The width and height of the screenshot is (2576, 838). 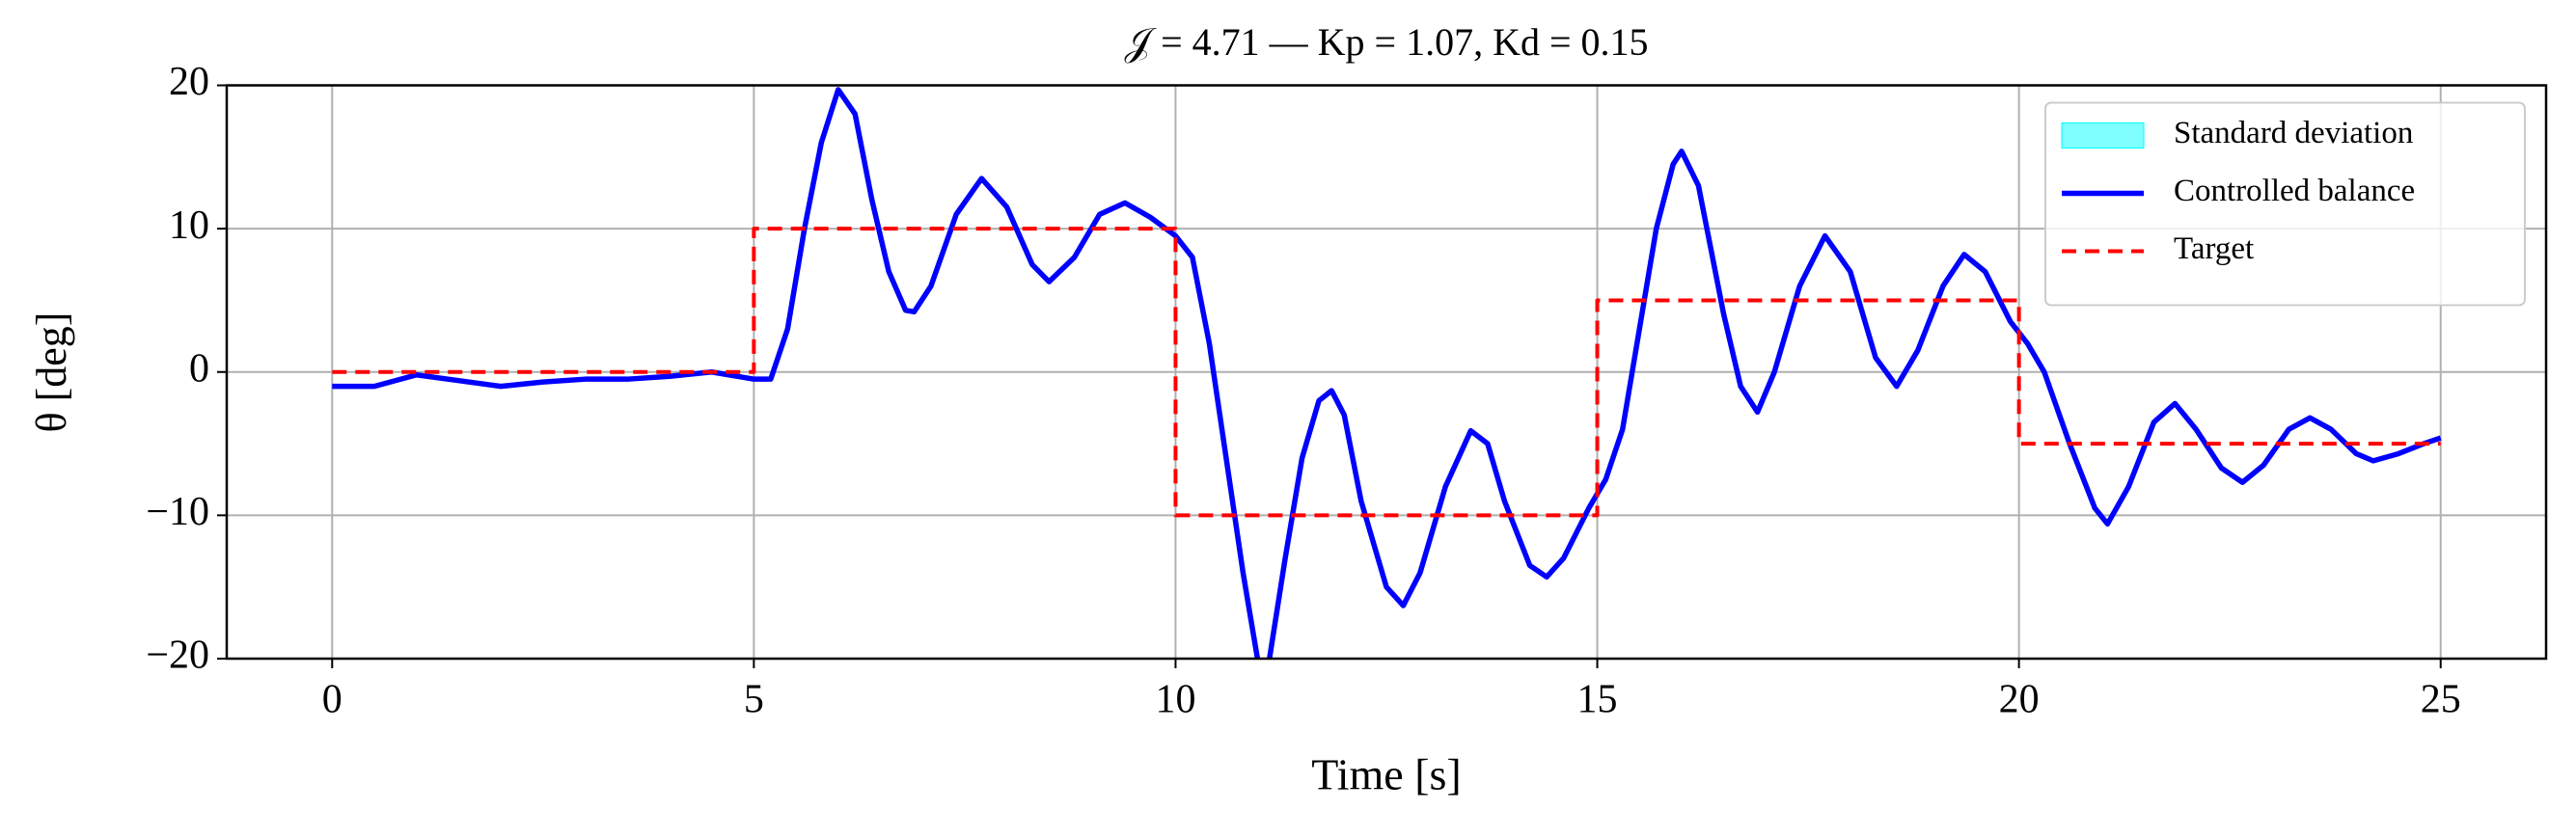 What do you see at coordinates (2214, 248) in the screenshot?
I see `legend-label: Target` at bounding box center [2214, 248].